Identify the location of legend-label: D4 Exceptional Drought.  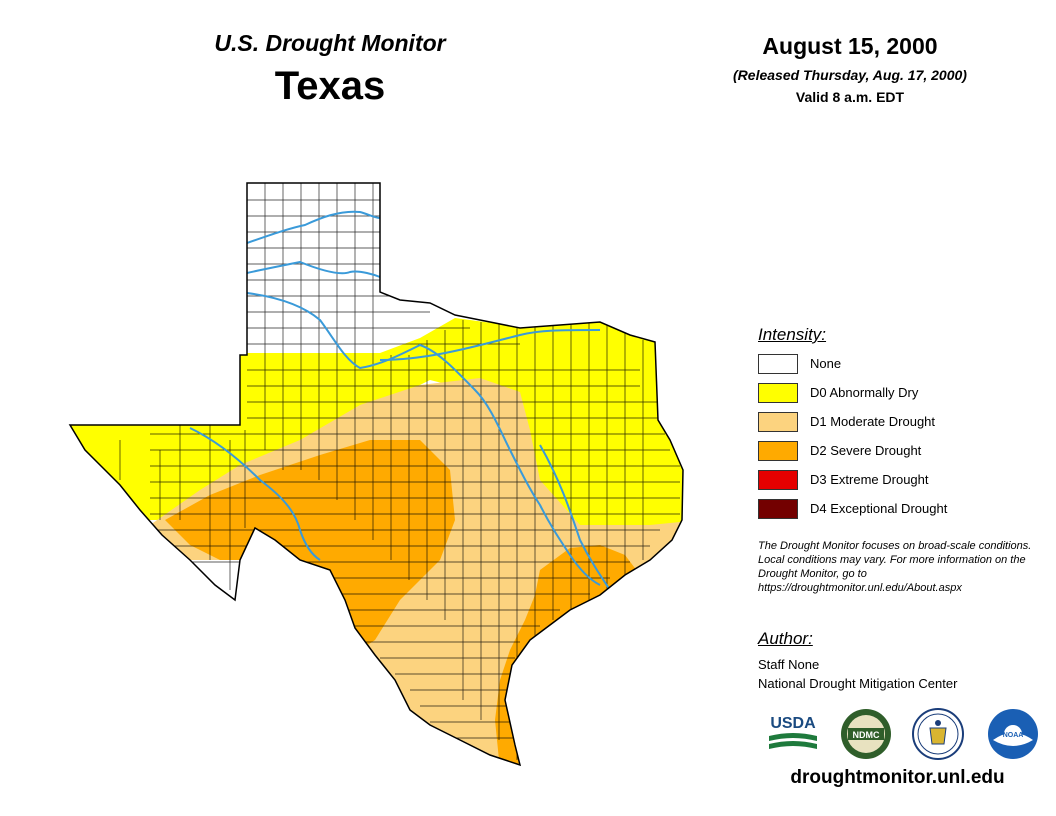
(879, 508).